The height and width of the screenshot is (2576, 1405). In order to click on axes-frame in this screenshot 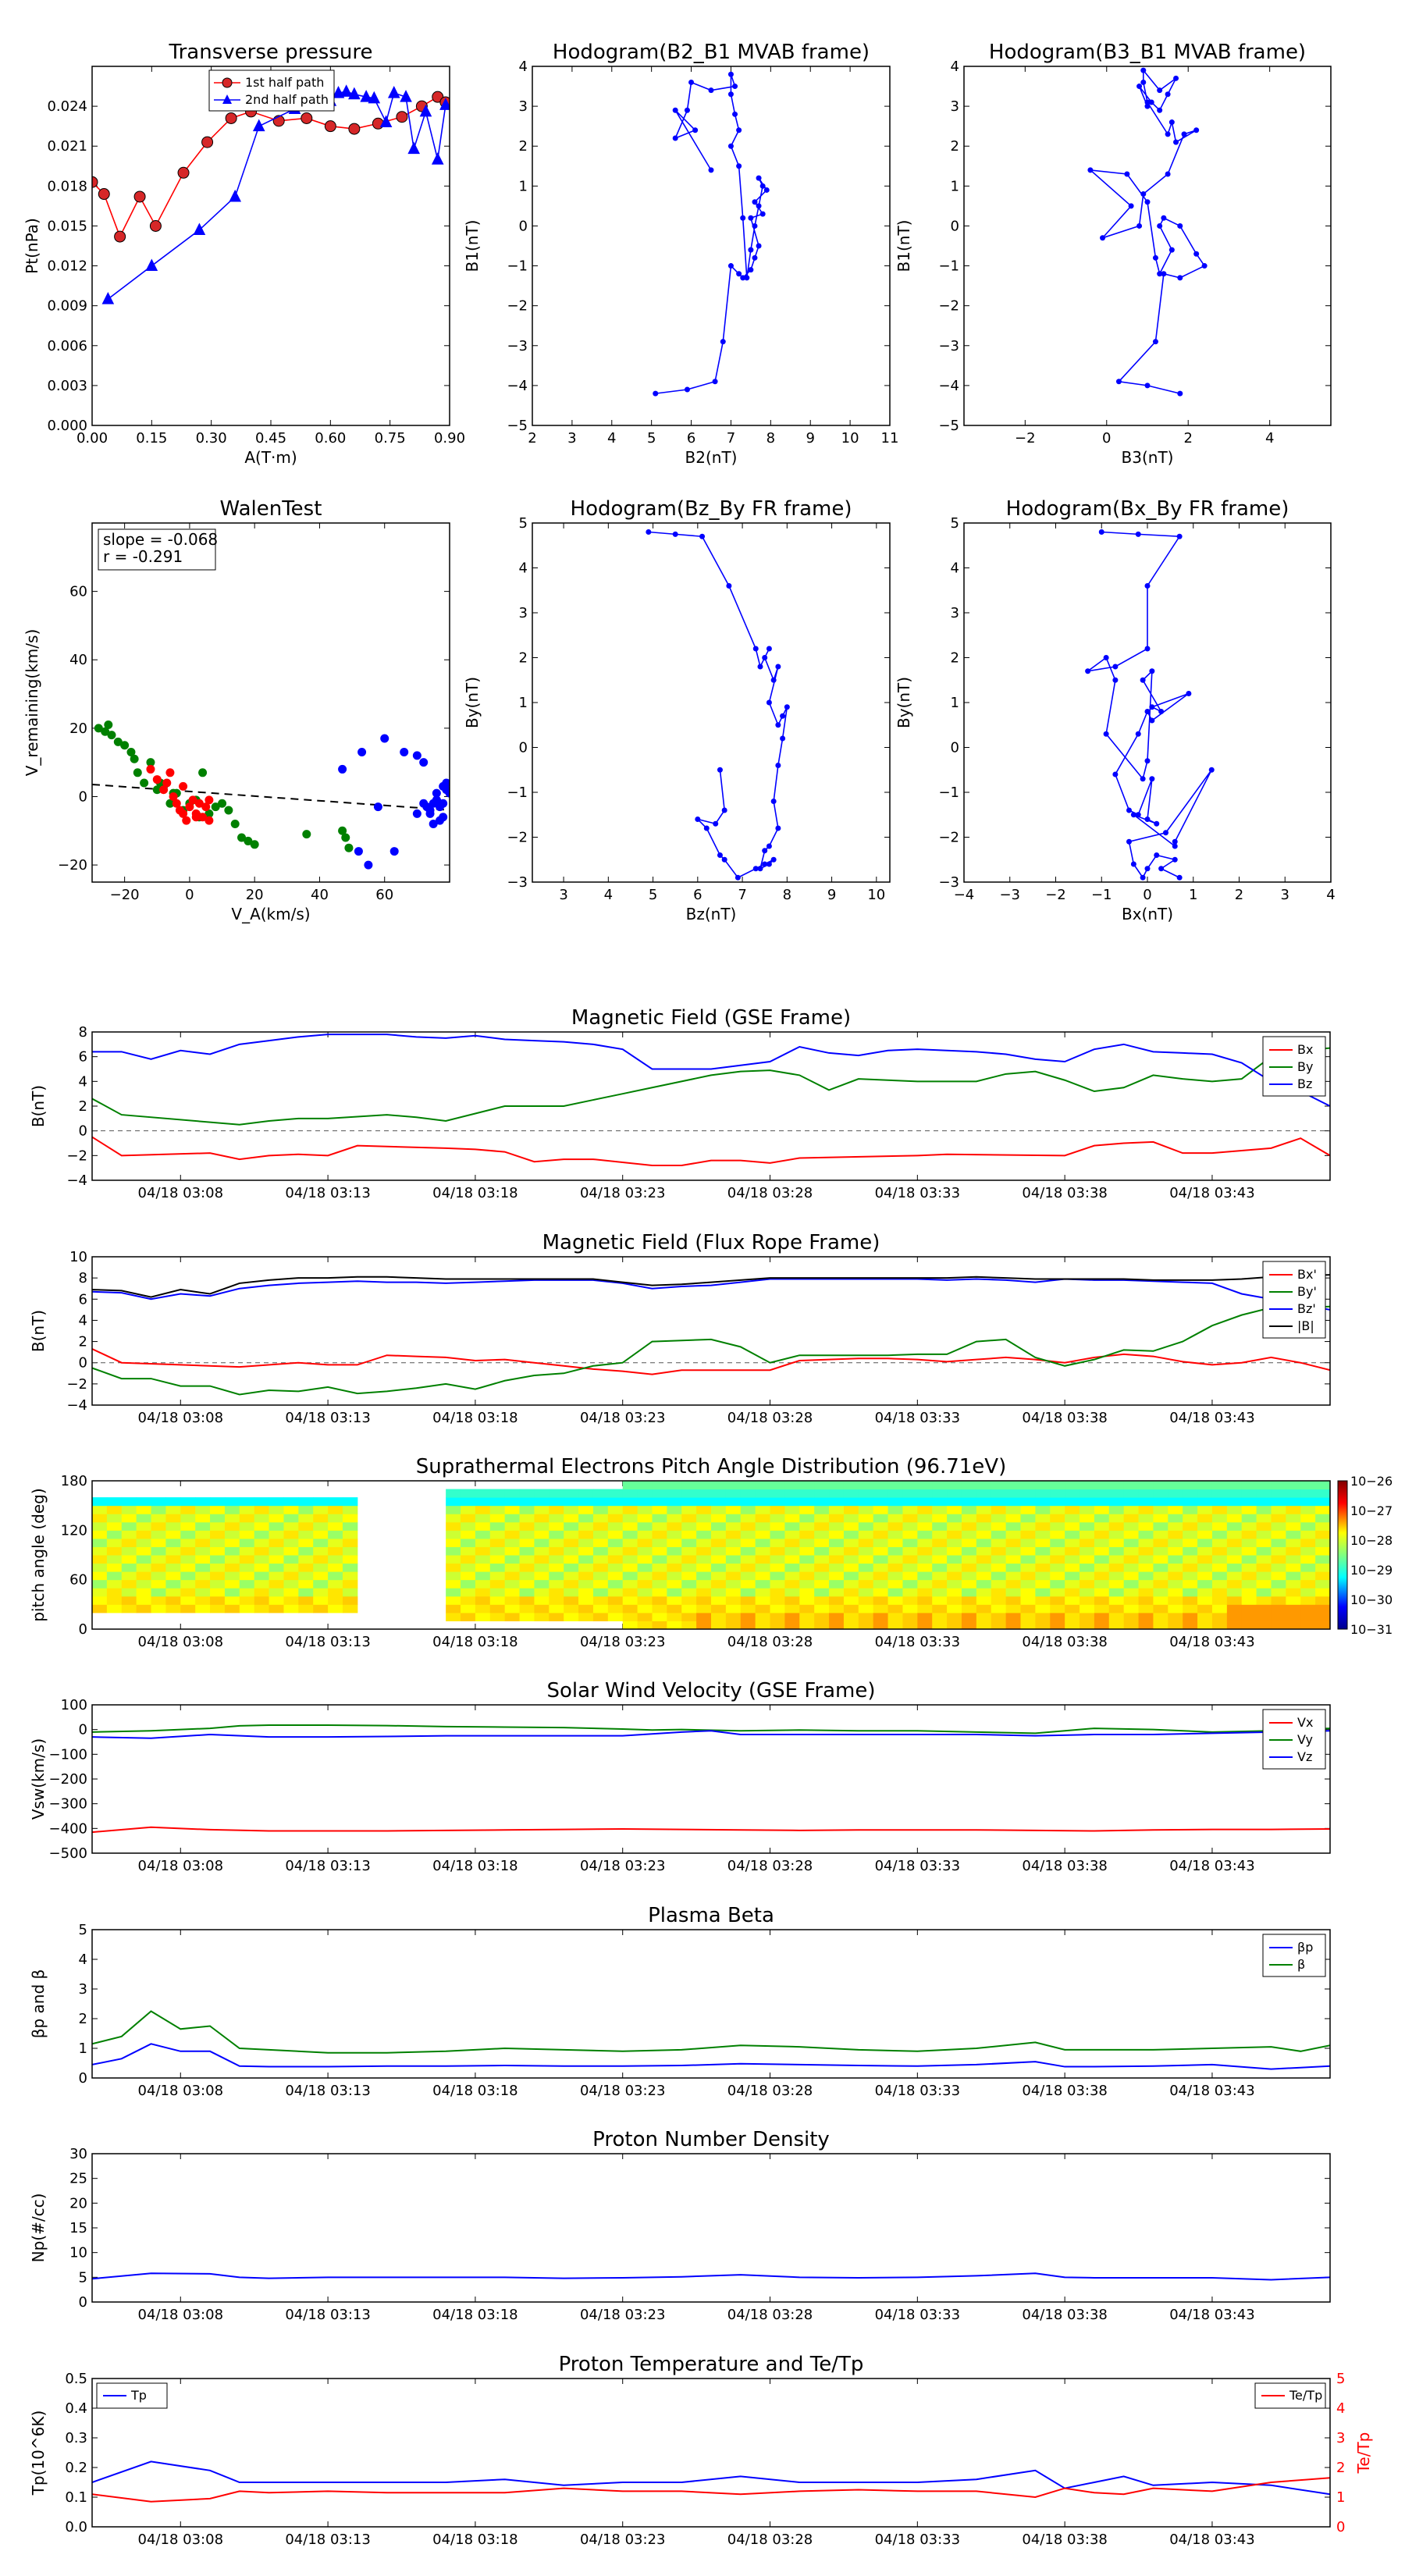, I will do `click(711, 2453)`.